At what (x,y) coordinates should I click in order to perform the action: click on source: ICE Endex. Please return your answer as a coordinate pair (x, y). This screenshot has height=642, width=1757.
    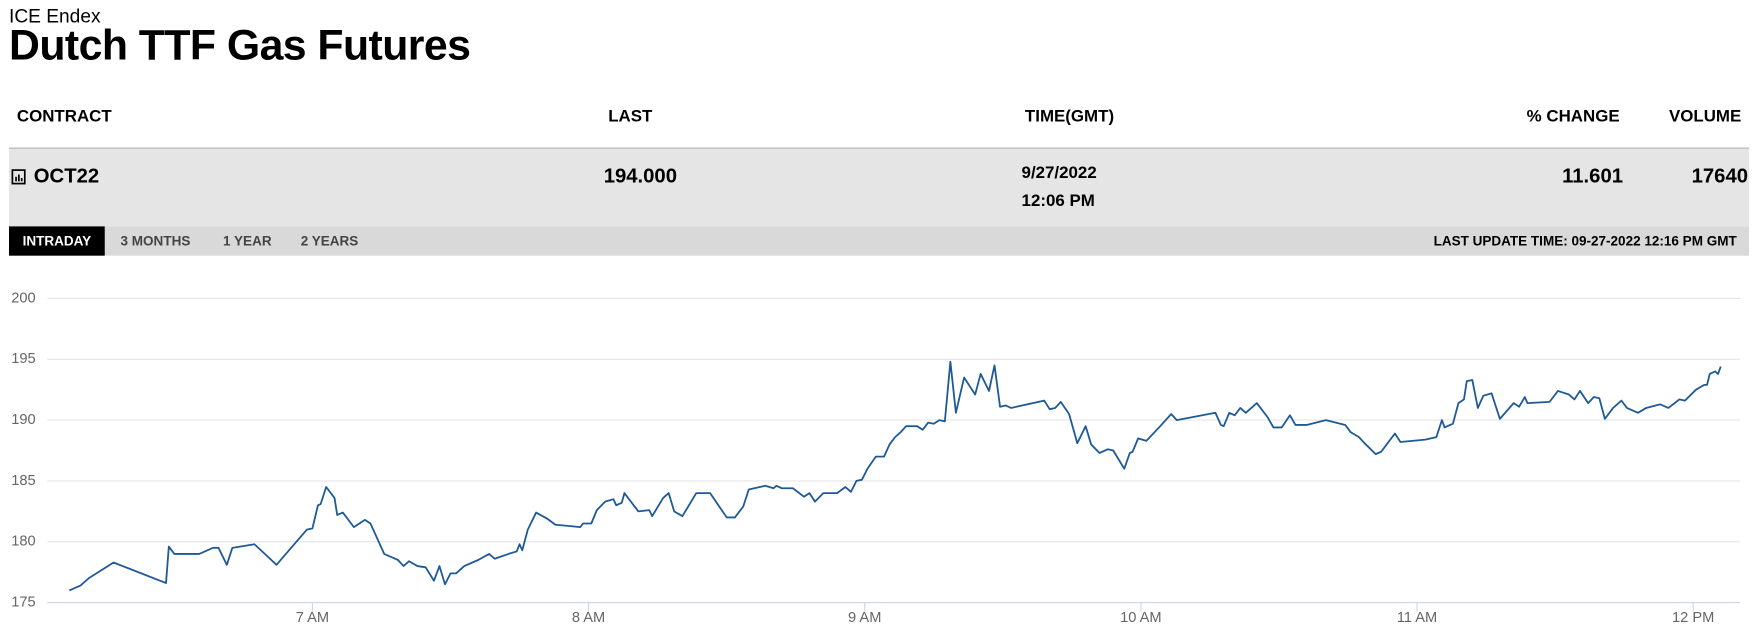
    Looking at the image, I should click on (55, 16).